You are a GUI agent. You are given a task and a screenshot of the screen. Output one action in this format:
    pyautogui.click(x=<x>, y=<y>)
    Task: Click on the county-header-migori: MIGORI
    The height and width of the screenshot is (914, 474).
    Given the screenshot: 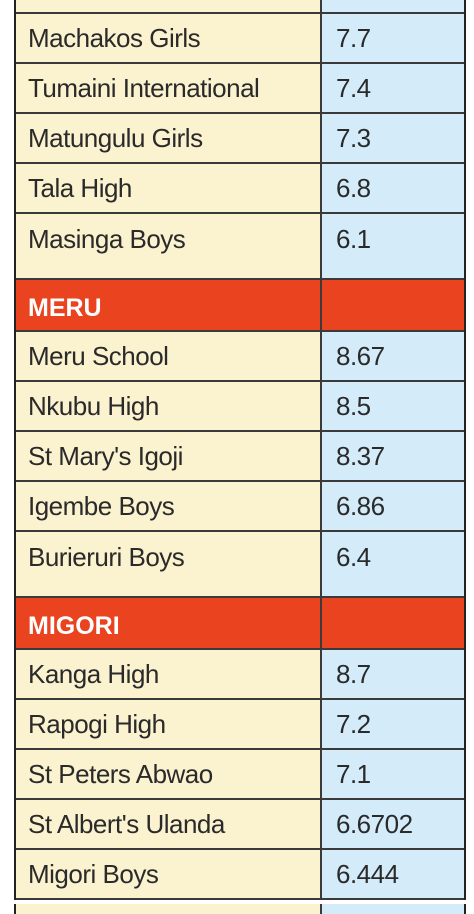 What is the action you would take?
    pyautogui.click(x=240, y=624)
    